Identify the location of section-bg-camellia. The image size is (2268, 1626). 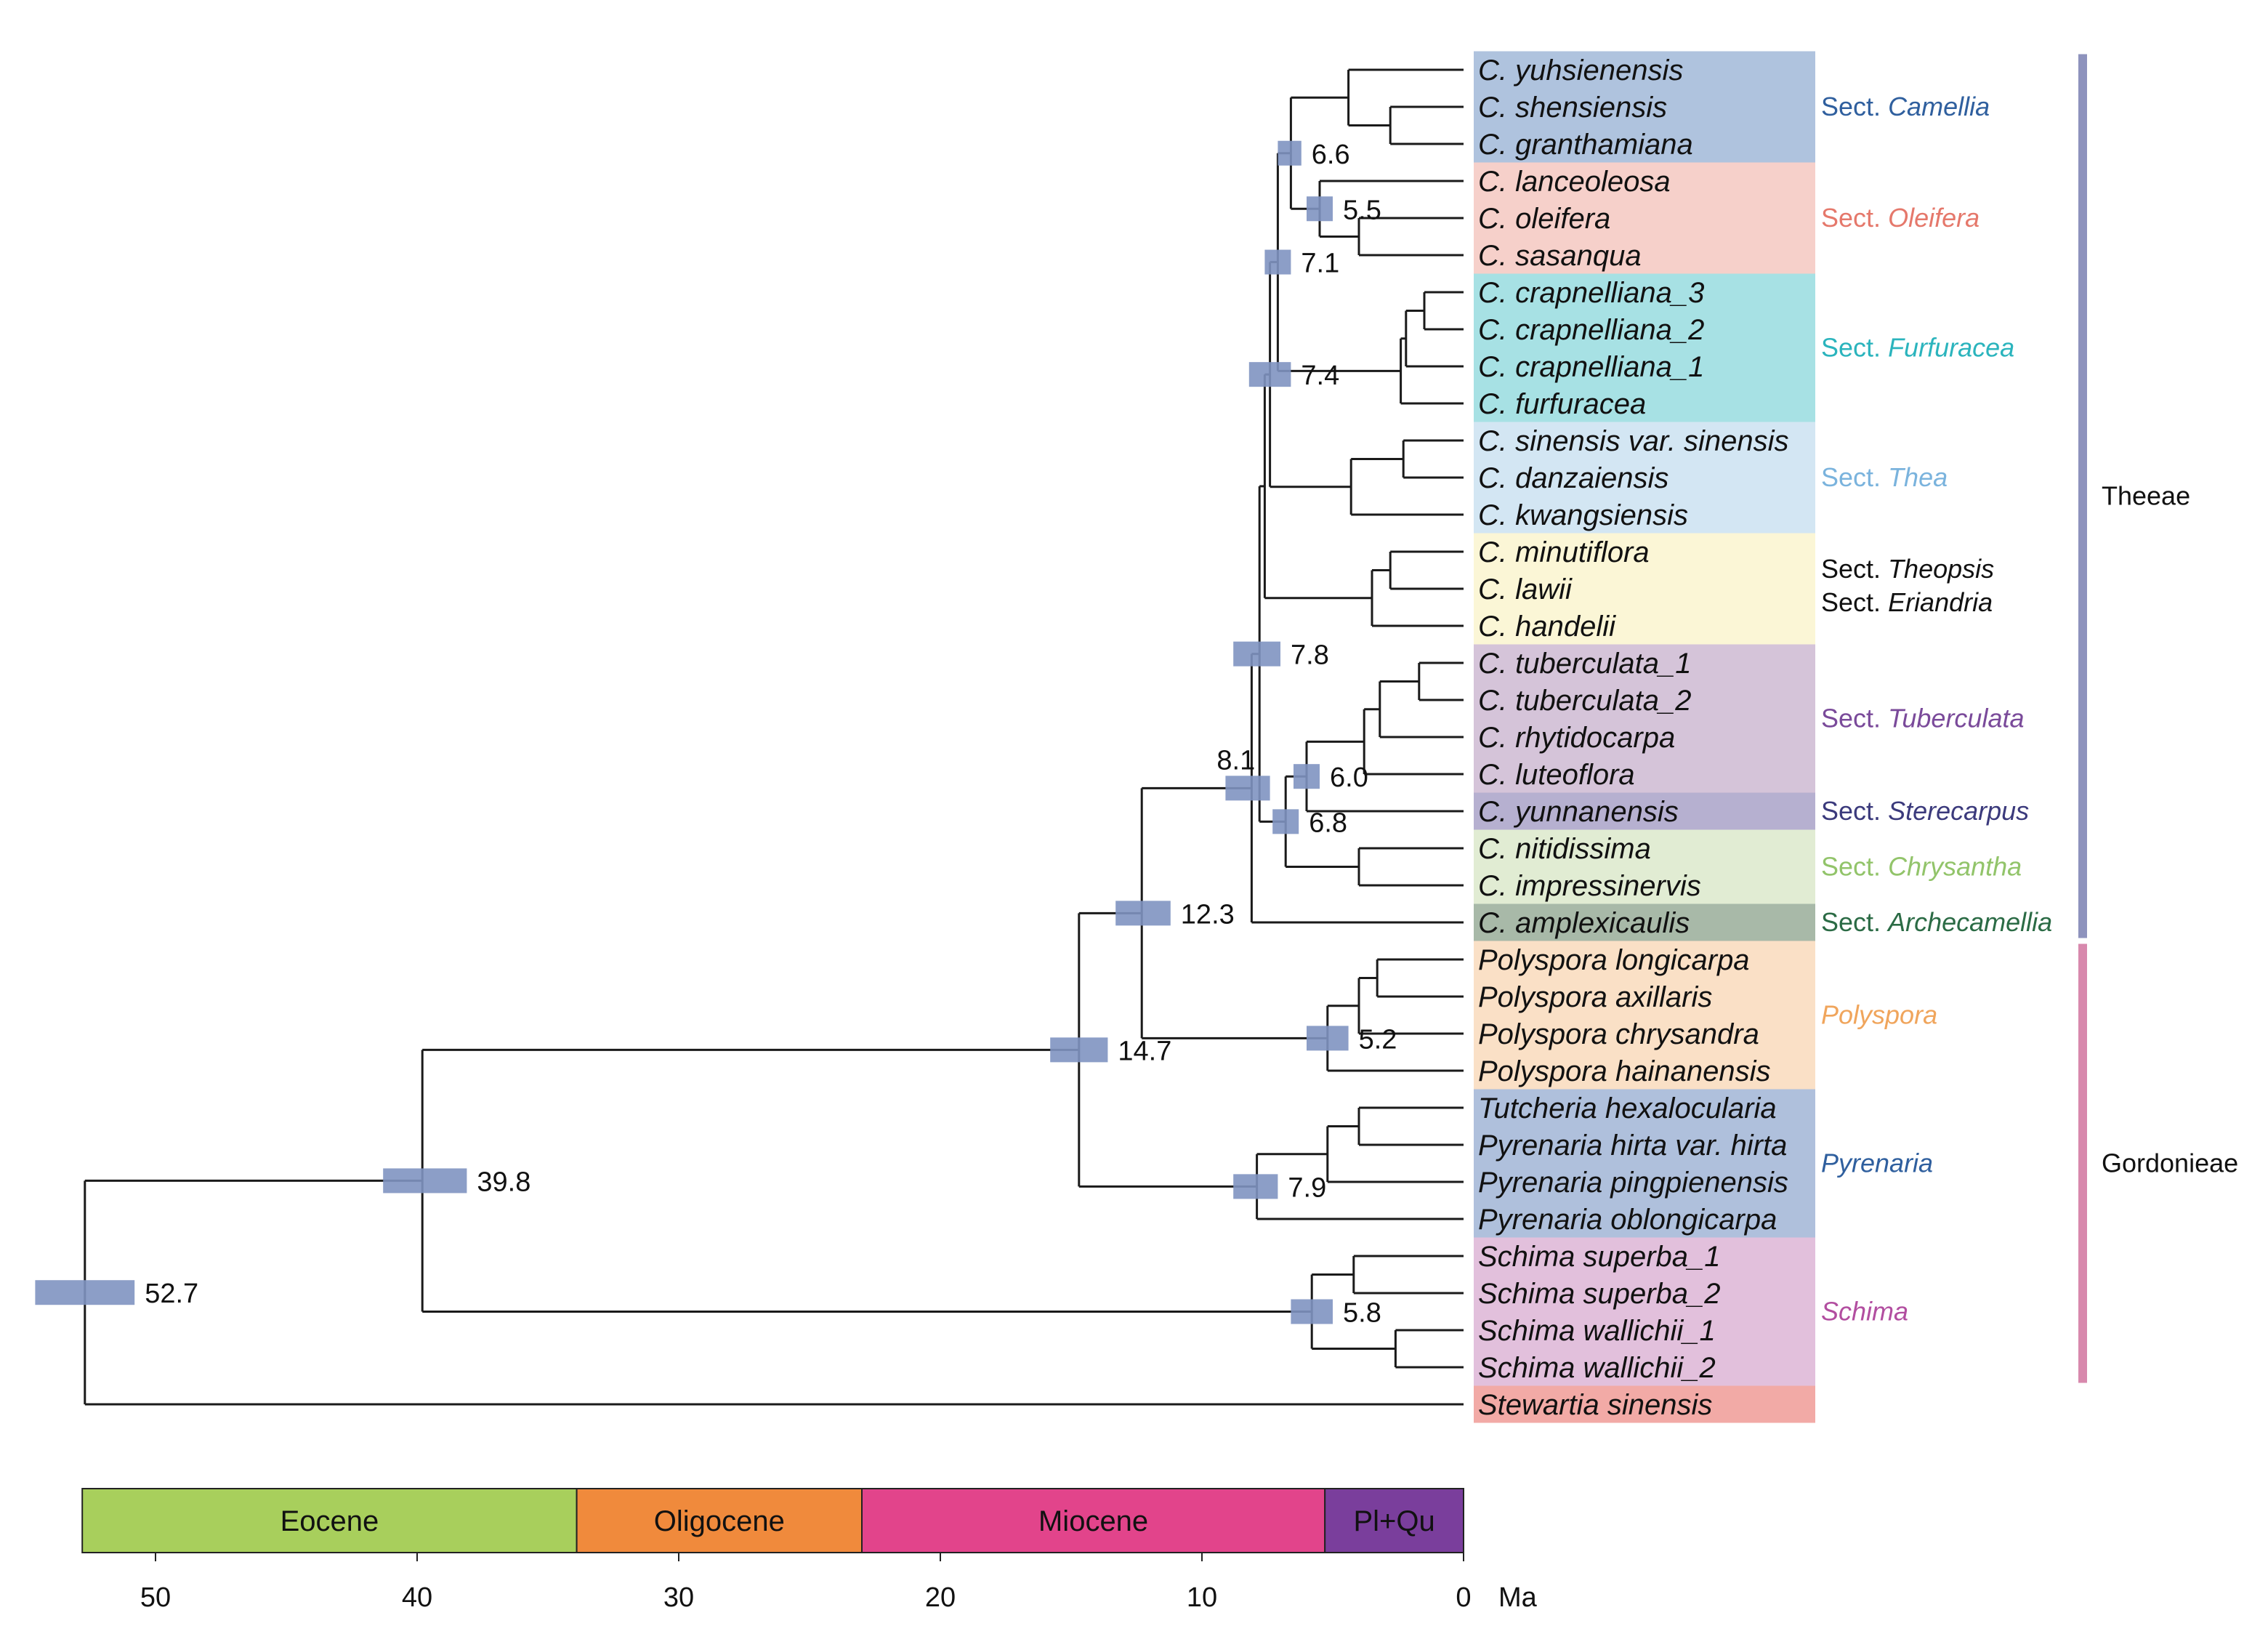
(1644, 107).